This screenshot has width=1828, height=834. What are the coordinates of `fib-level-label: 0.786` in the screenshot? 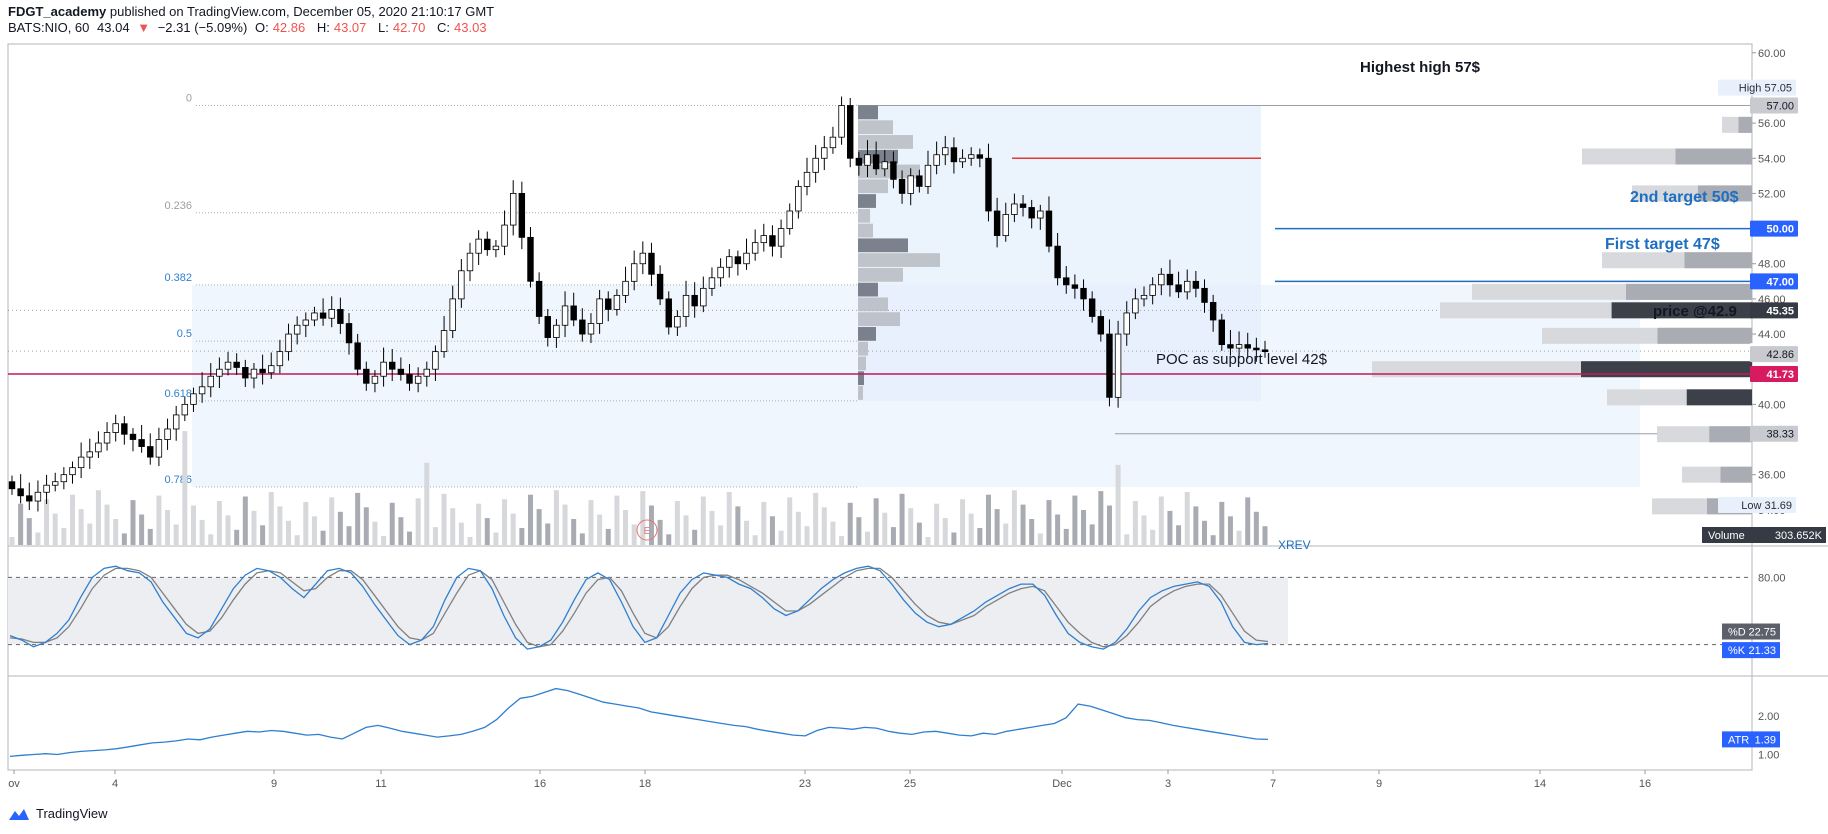 It's located at (178, 480).